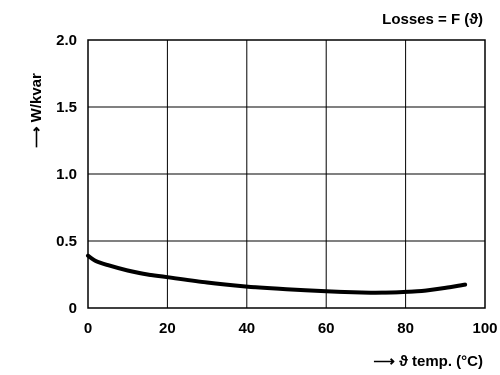  What do you see at coordinates (326, 328) in the screenshot?
I see `x-tick-label-3: 60` at bounding box center [326, 328].